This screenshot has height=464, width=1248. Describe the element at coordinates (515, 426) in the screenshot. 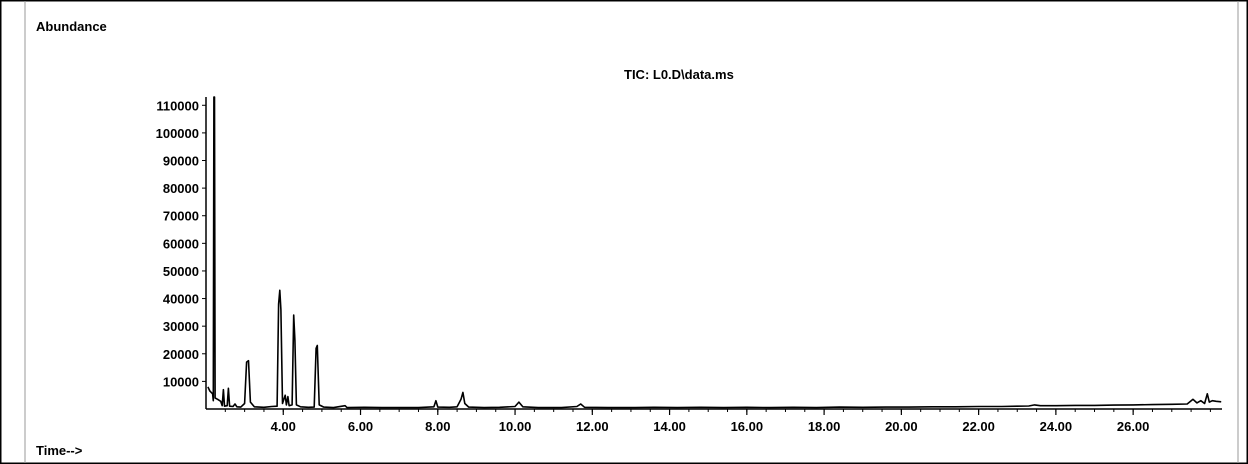

I see `x-tick-label: 10.00` at that location.